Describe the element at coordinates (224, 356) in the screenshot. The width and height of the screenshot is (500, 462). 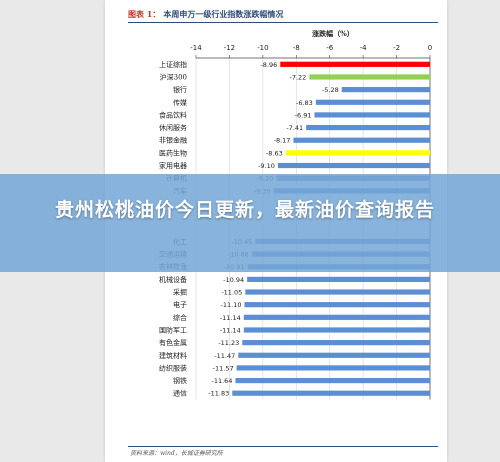
I see `value-label: -11.47` at that location.